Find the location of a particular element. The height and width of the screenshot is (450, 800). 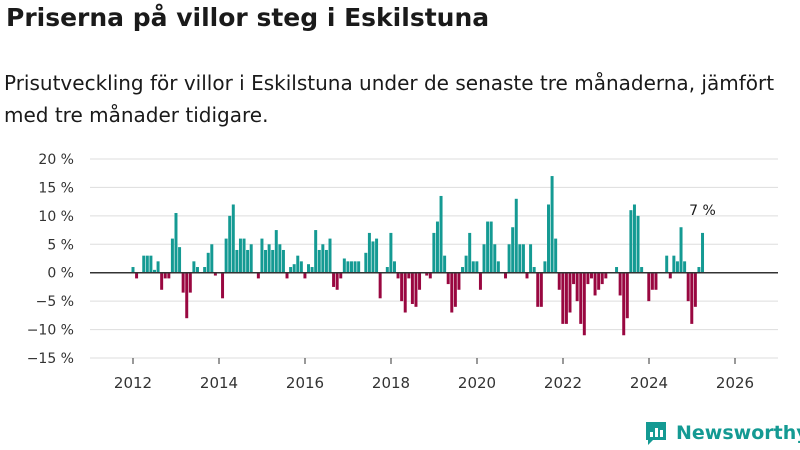

x-tick-label: 2026 is located at coordinates (735, 383).